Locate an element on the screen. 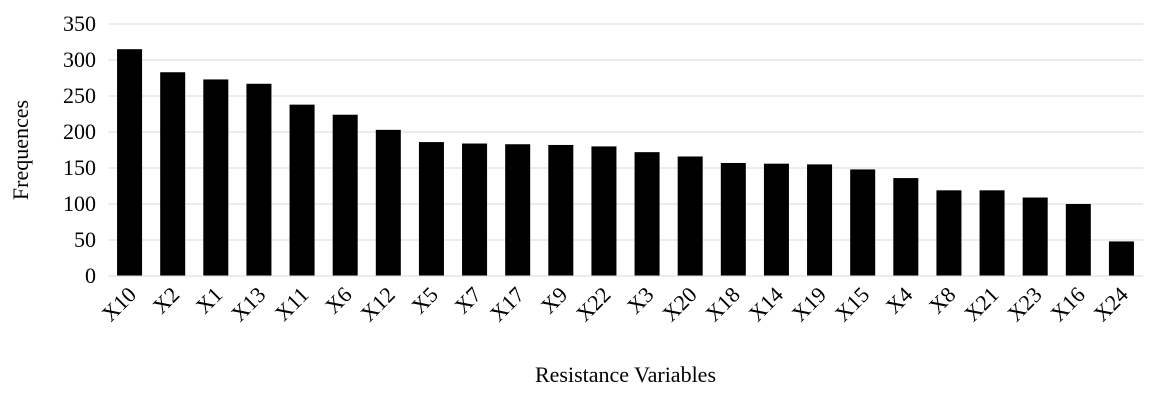  y-tick-label: 200 is located at coordinates (79, 131).